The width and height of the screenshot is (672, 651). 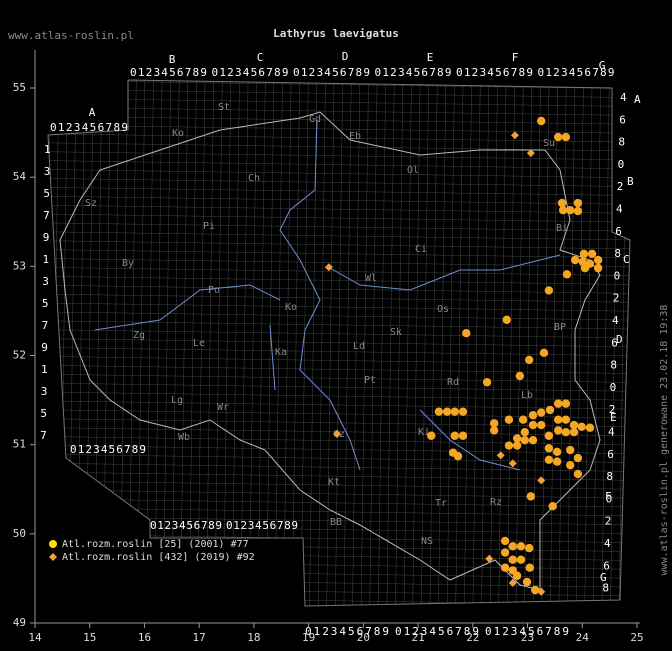 I want to click on x-tick-label: 22, so click(x=472, y=637).